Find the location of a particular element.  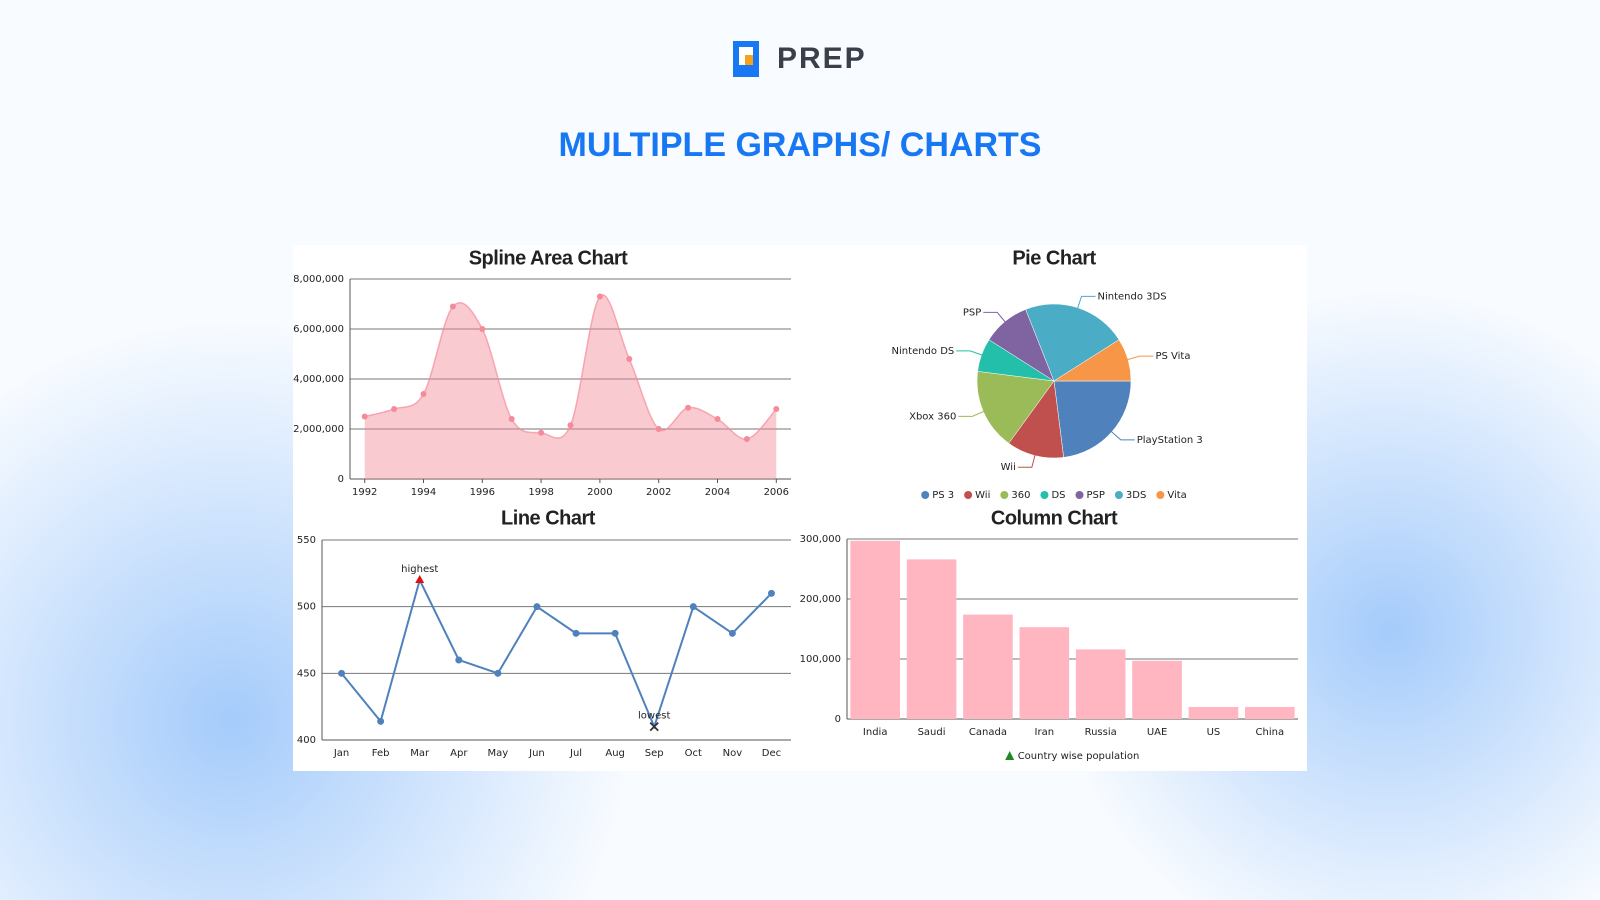

legend-label: Vita is located at coordinates (1176, 495).